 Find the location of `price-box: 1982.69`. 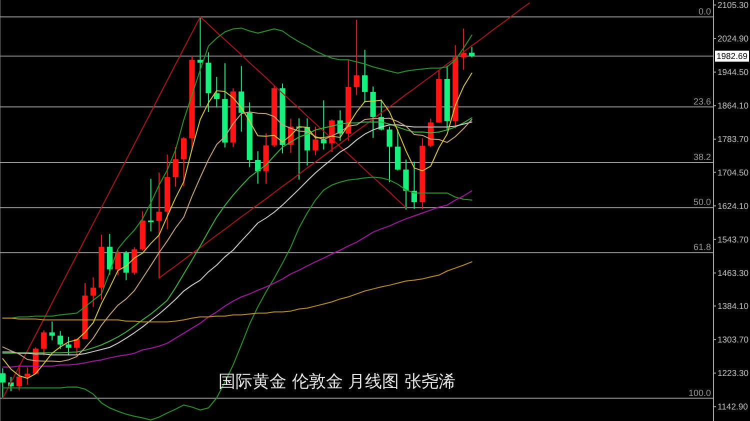

price-box: 1982.69 is located at coordinates (732, 56).